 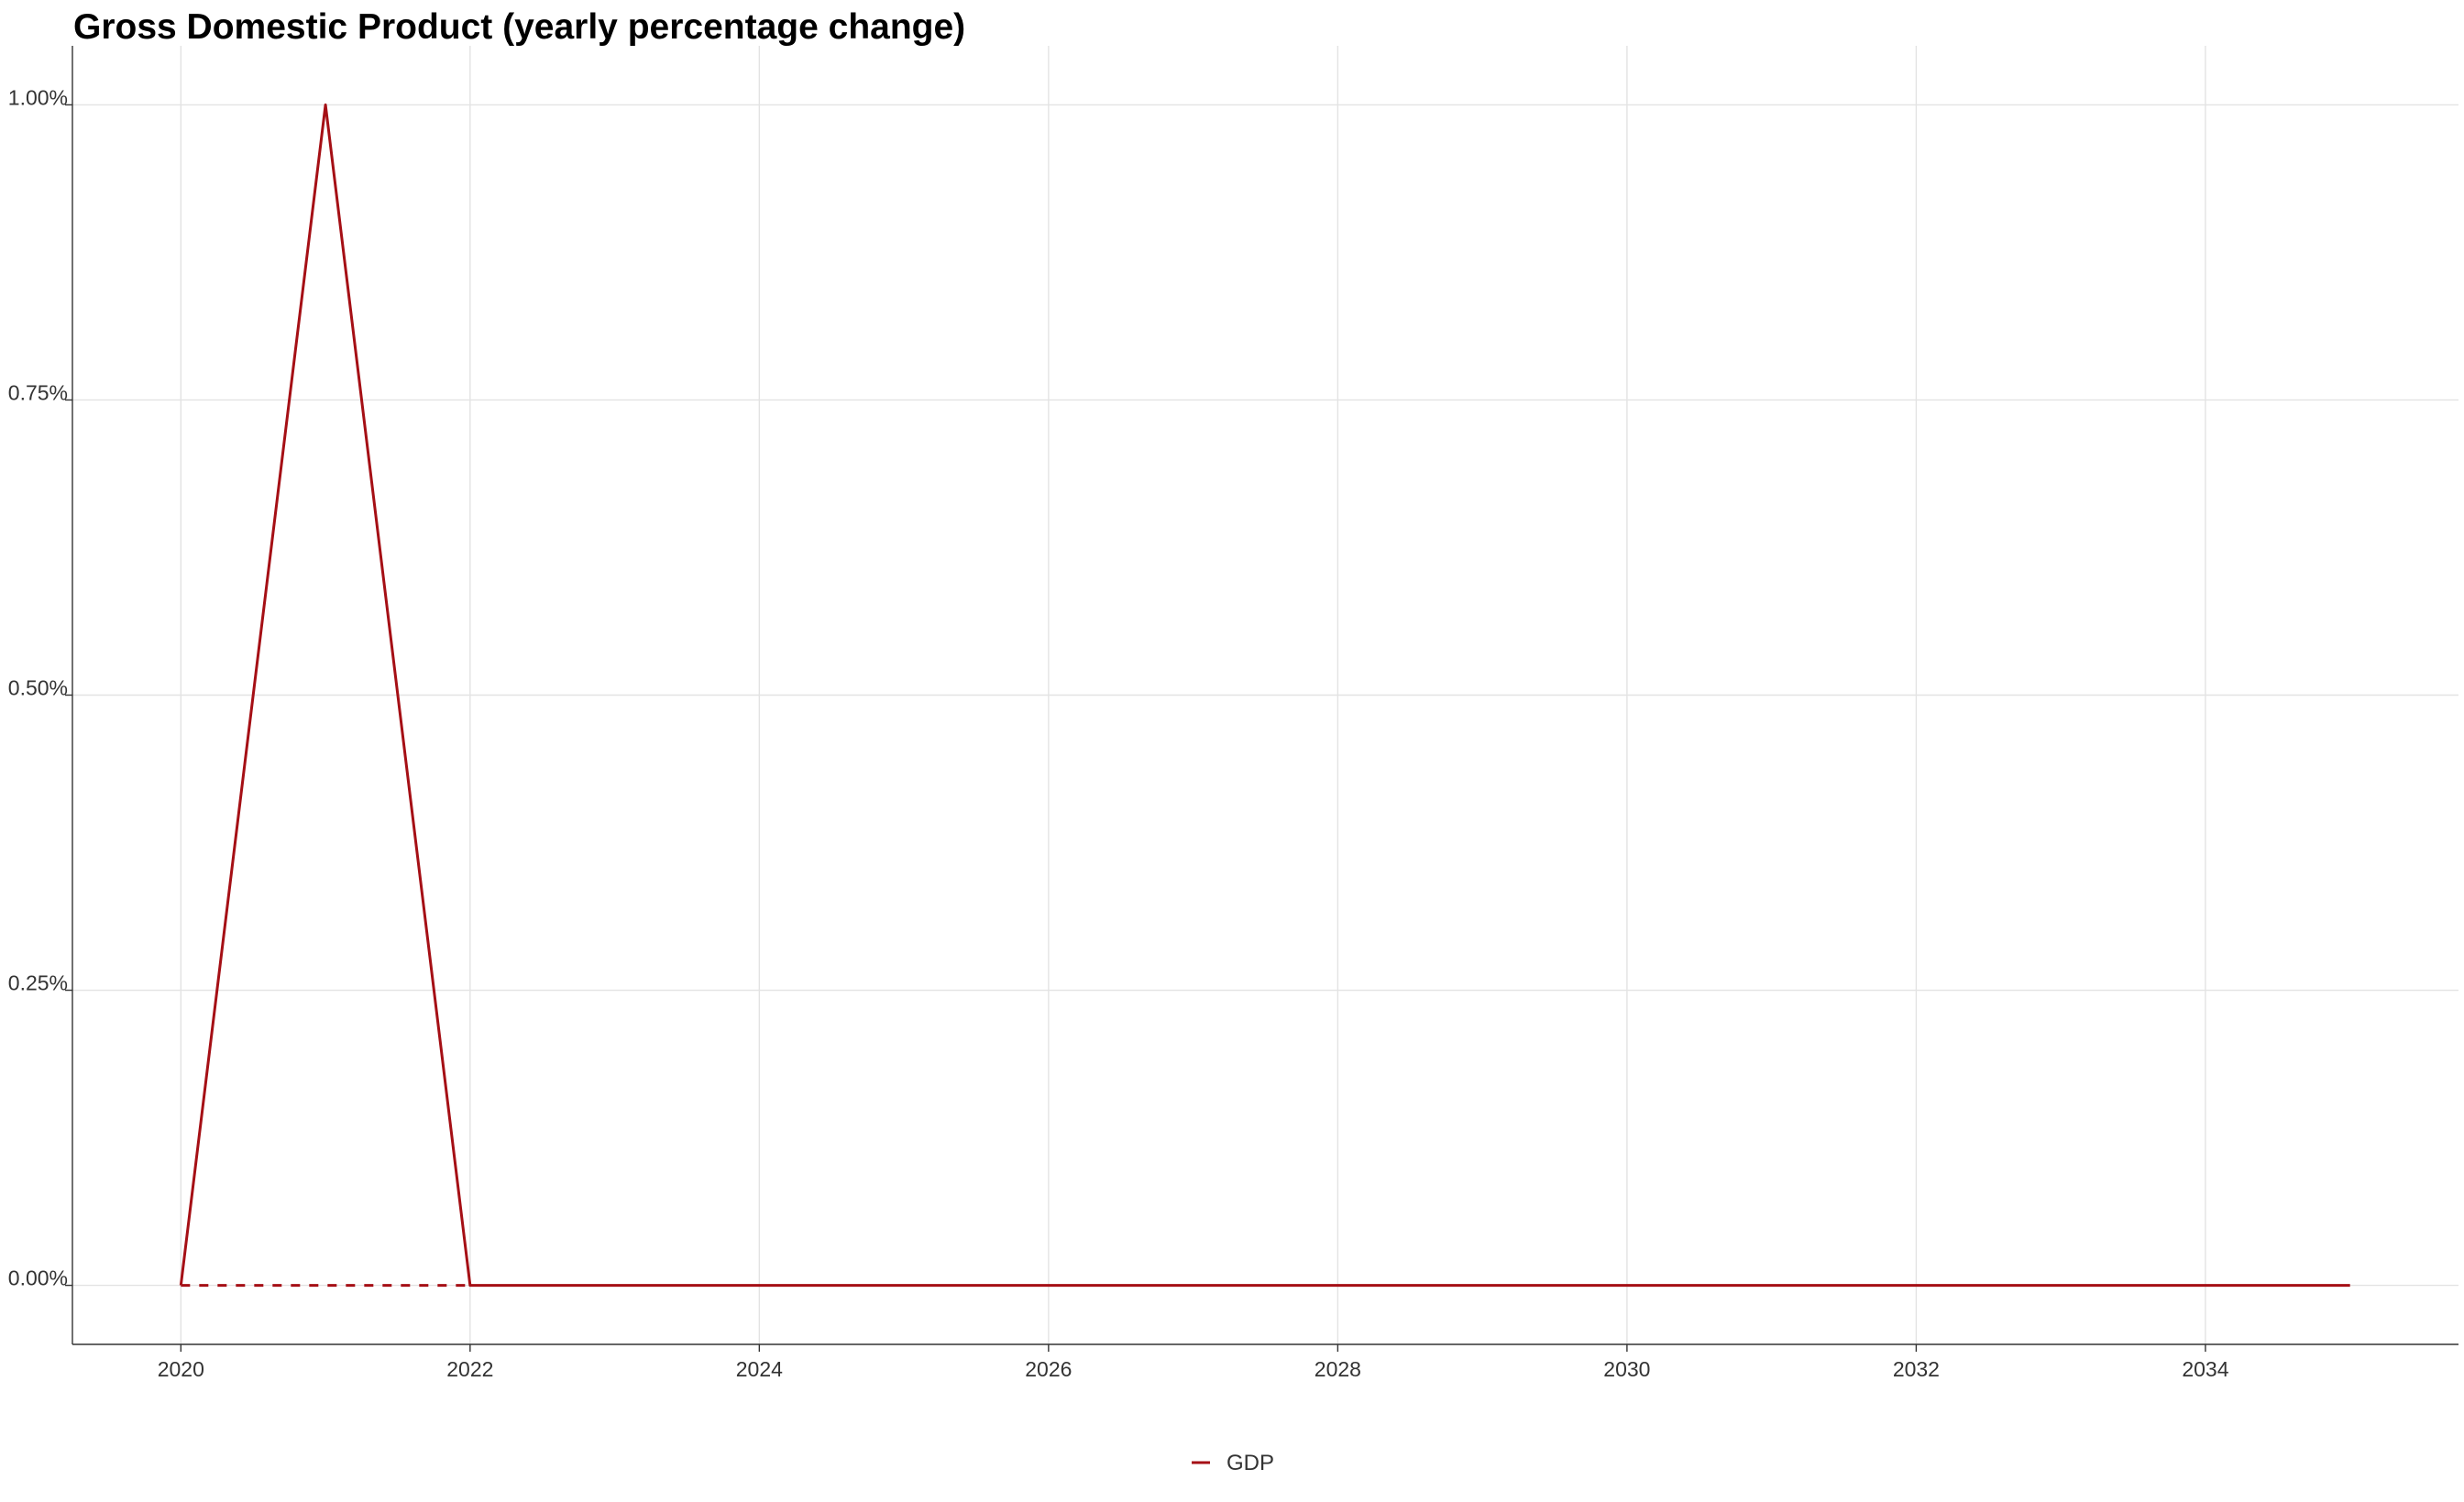 I want to click on legend: GDP, so click(x=1233, y=1463).